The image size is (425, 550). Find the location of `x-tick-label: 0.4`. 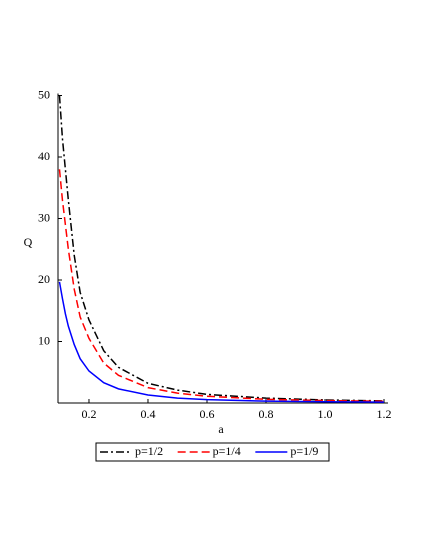

x-tick-label: 0.4 is located at coordinates (147, 414).